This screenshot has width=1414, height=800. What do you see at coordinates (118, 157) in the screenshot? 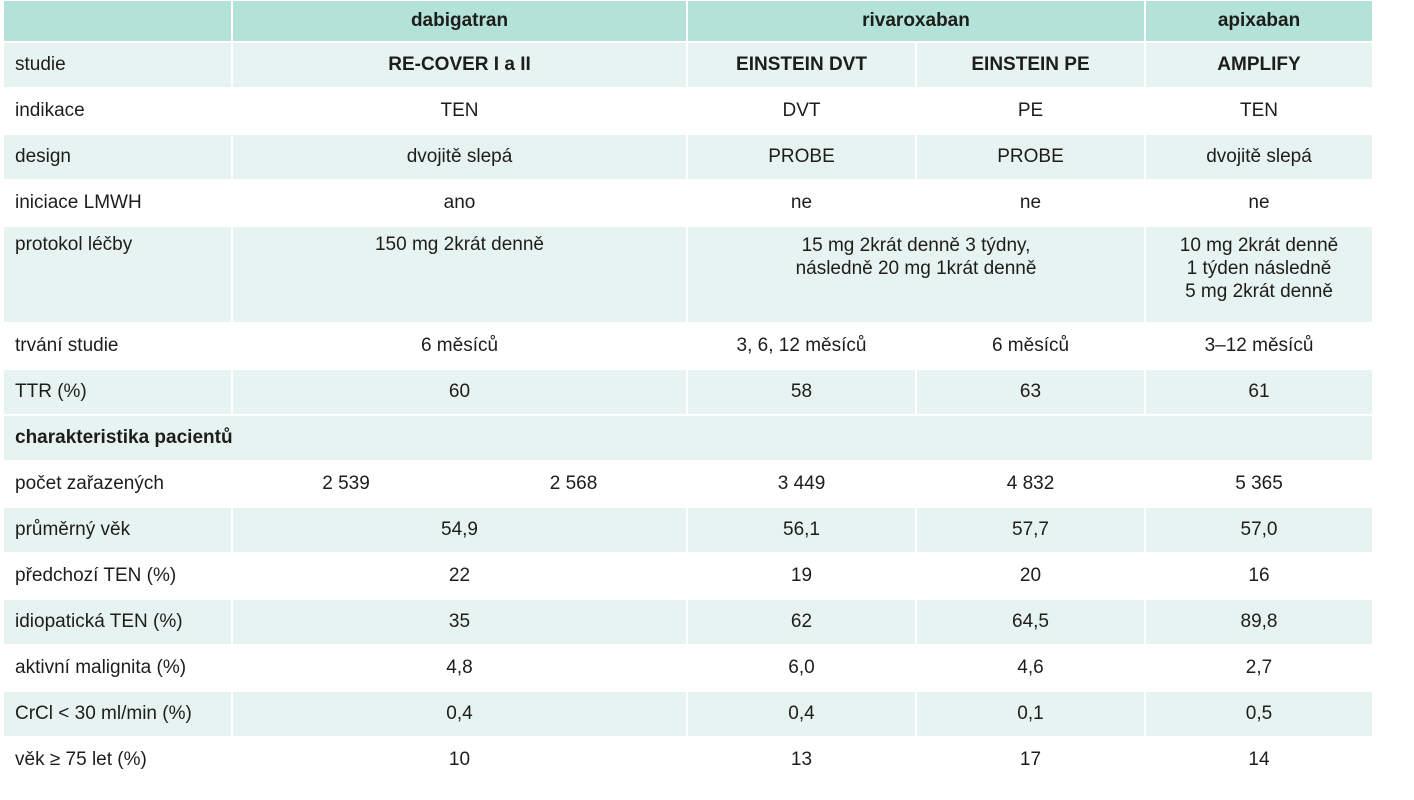
I see `row-label: design` at bounding box center [118, 157].